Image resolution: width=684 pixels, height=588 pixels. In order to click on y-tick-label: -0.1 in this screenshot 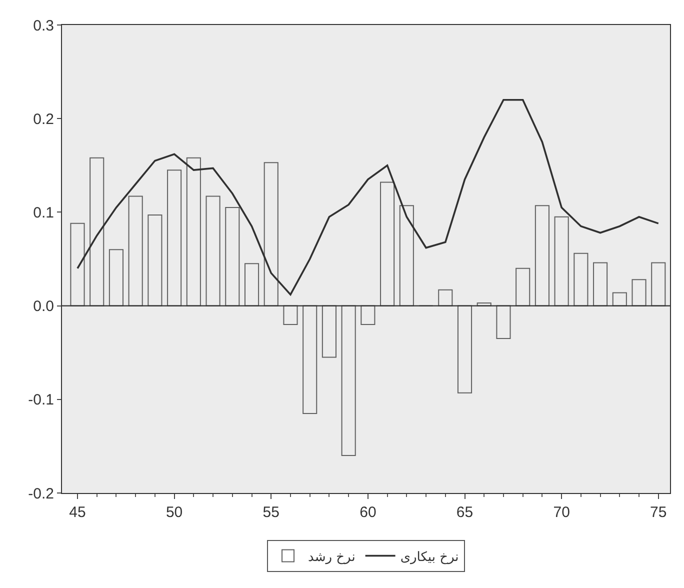, I will do `click(41, 400)`.